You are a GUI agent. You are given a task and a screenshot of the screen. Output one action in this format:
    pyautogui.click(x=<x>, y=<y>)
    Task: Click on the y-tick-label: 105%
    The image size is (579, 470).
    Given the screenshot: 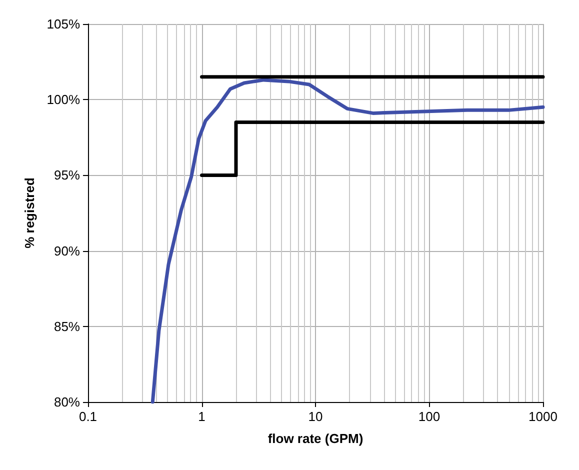 What is the action you would take?
    pyautogui.click(x=63, y=24)
    